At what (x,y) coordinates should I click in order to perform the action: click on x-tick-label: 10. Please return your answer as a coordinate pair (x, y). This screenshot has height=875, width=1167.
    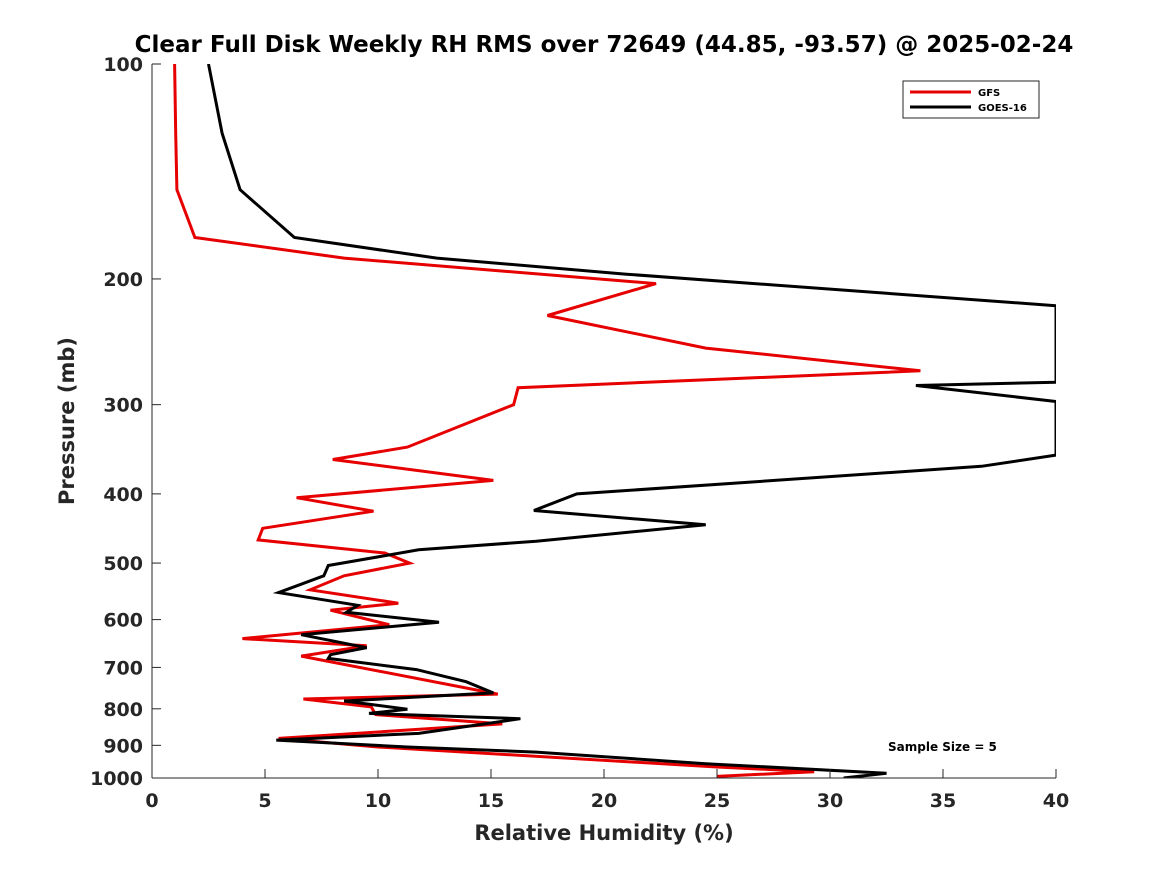
    Looking at the image, I should click on (378, 801).